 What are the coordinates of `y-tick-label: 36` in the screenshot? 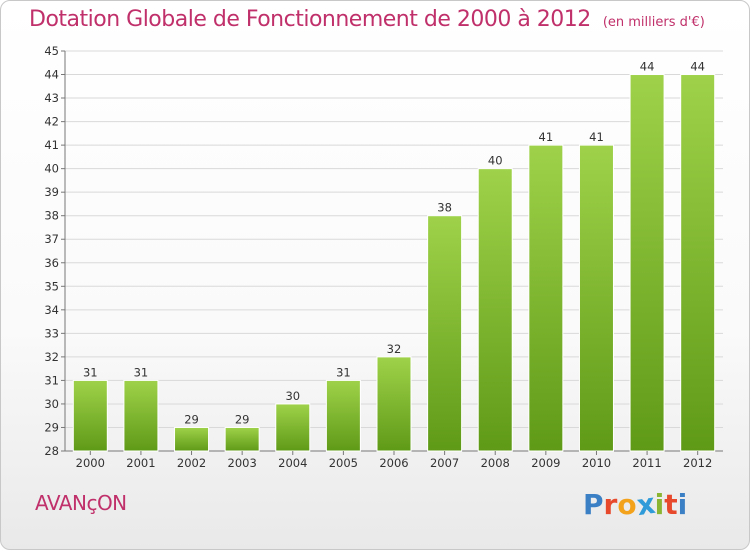 It's located at (51, 263).